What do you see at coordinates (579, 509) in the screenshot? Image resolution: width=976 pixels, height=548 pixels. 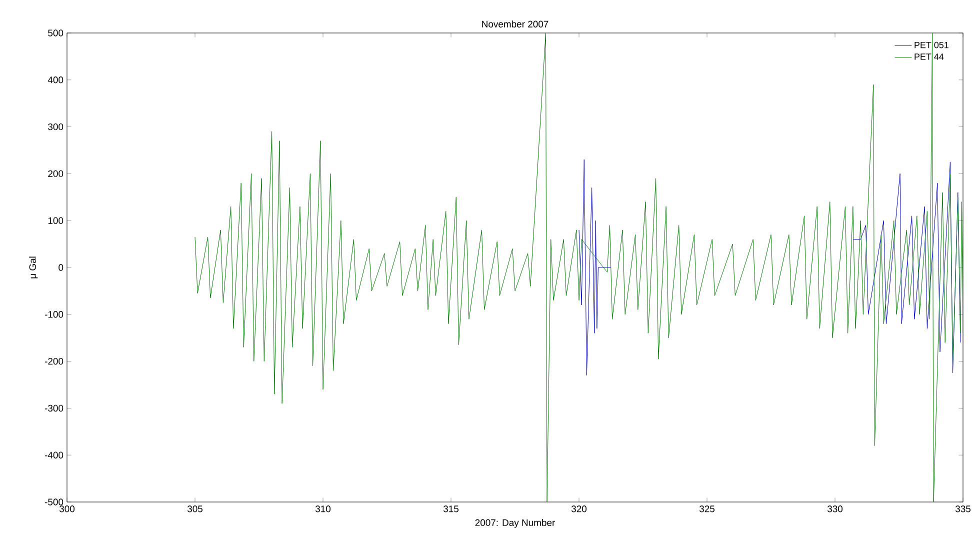 I see `x-tick-label: 320` at bounding box center [579, 509].